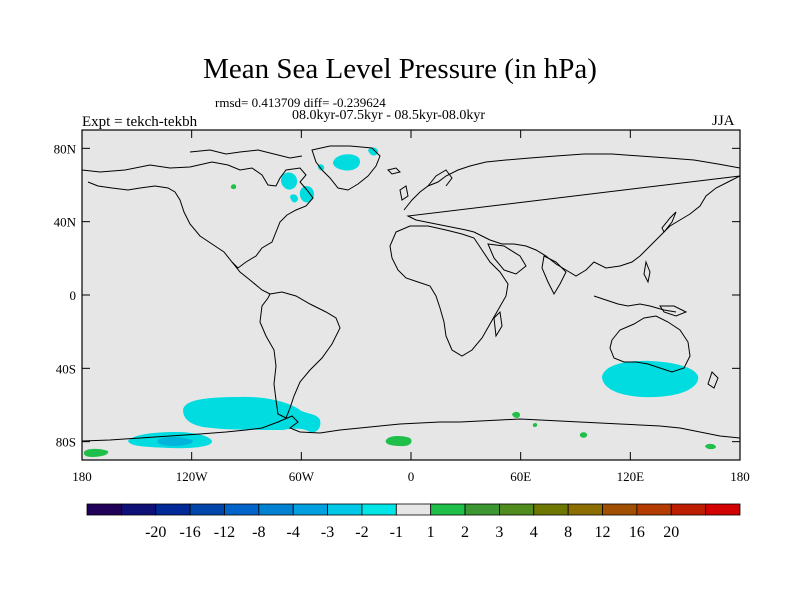  Describe the element at coordinates (411, 476) in the screenshot. I see `lon-tick-label: 0` at that location.